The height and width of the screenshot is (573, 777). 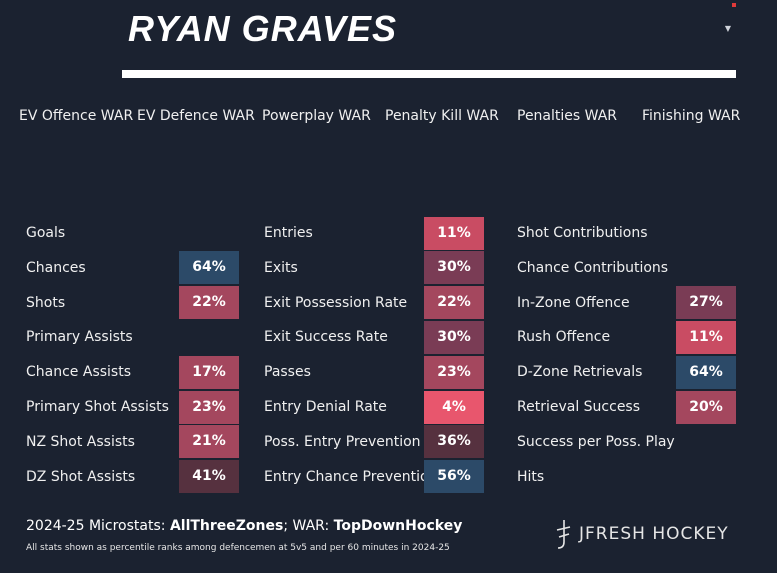 What do you see at coordinates (454, 407) in the screenshot?
I see `stat-percentile-box: 4%` at bounding box center [454, 407].